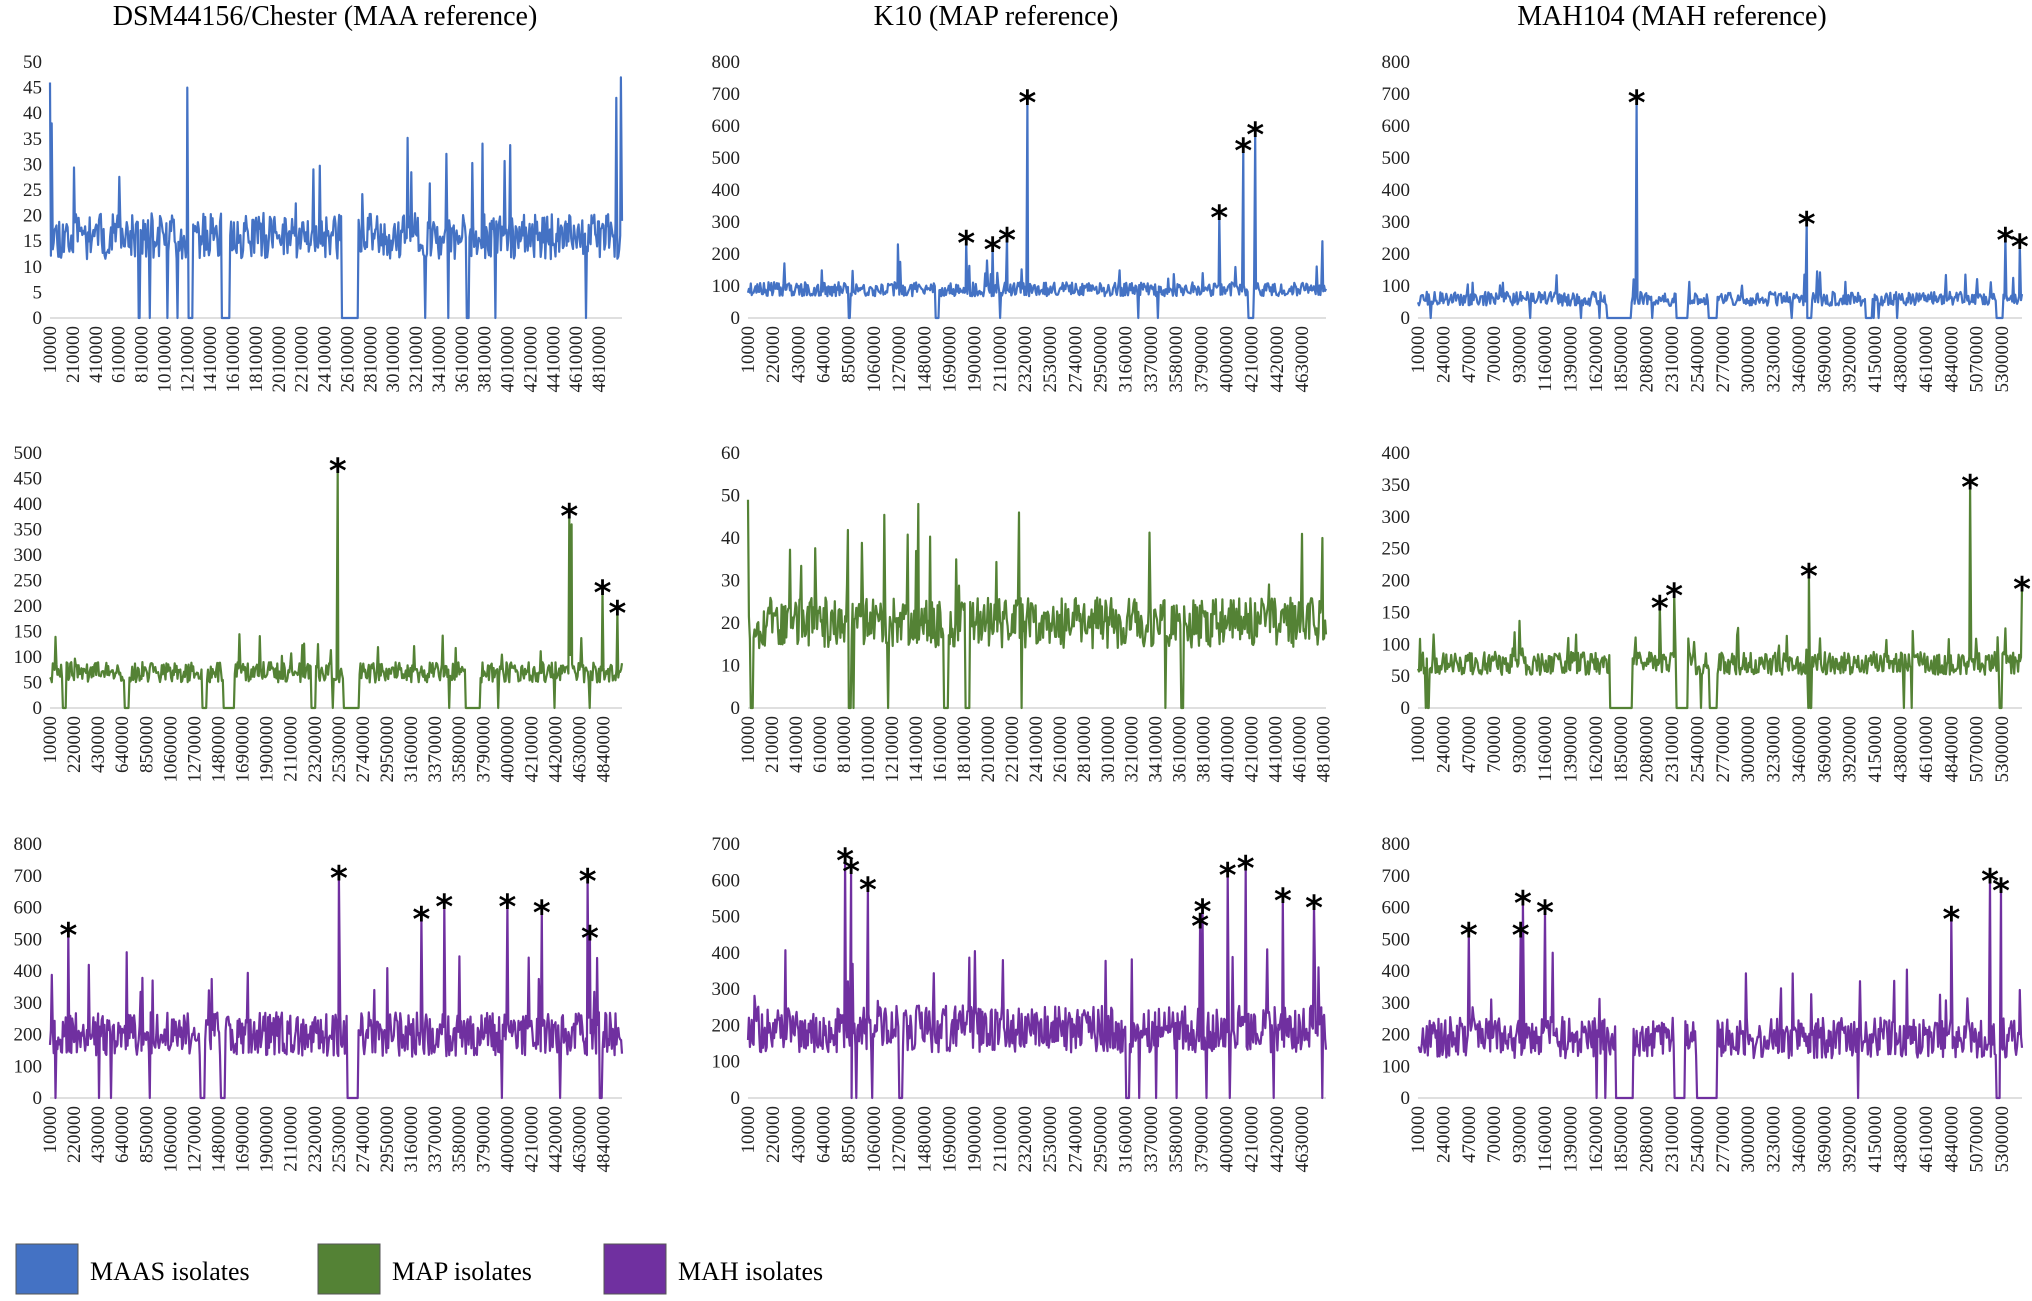 The width and height of the screenshot is (2032, 1301). Describe the element at coordinates (1926, 749) in the screenshot. I see `x-tick-label: 4610000` at that location.